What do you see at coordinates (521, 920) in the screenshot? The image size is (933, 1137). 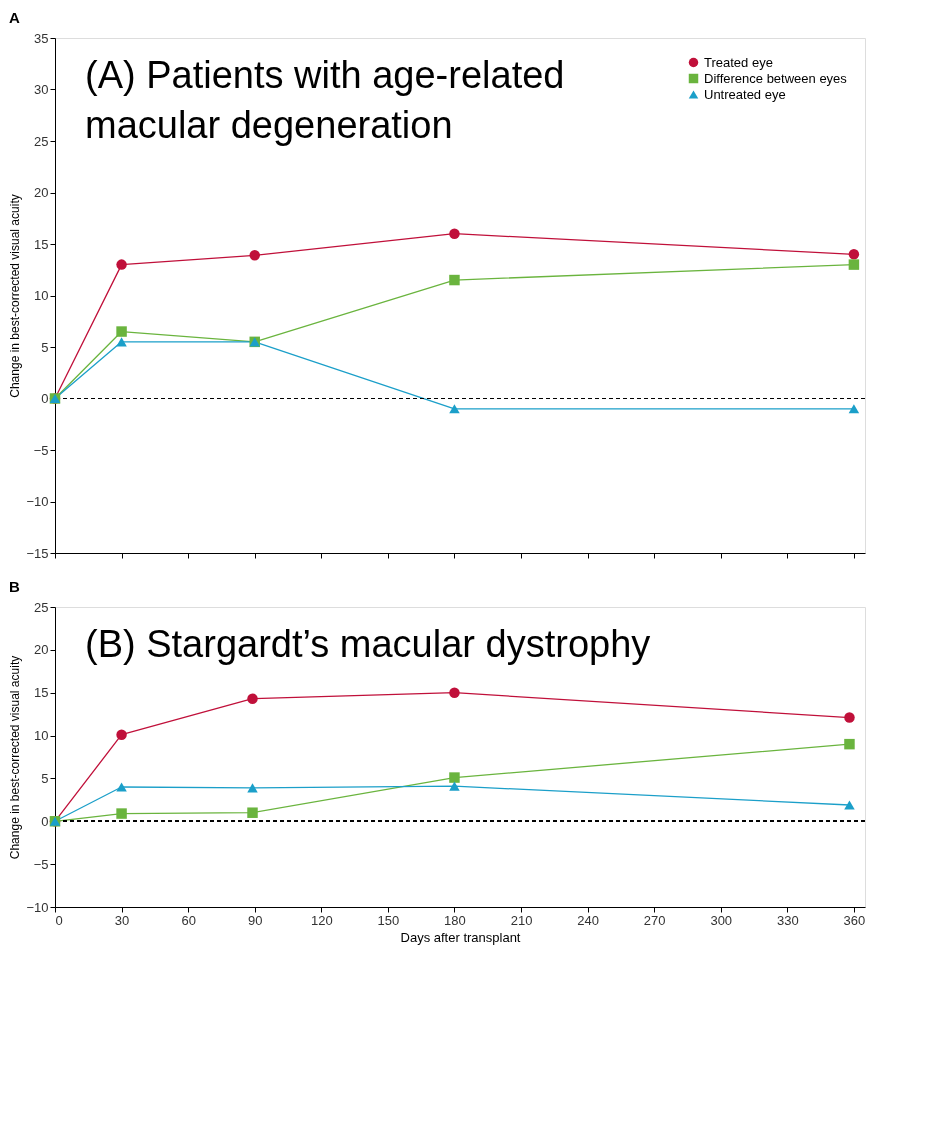 I see `x-tick-label: 210` at bounding box center [521, 920].